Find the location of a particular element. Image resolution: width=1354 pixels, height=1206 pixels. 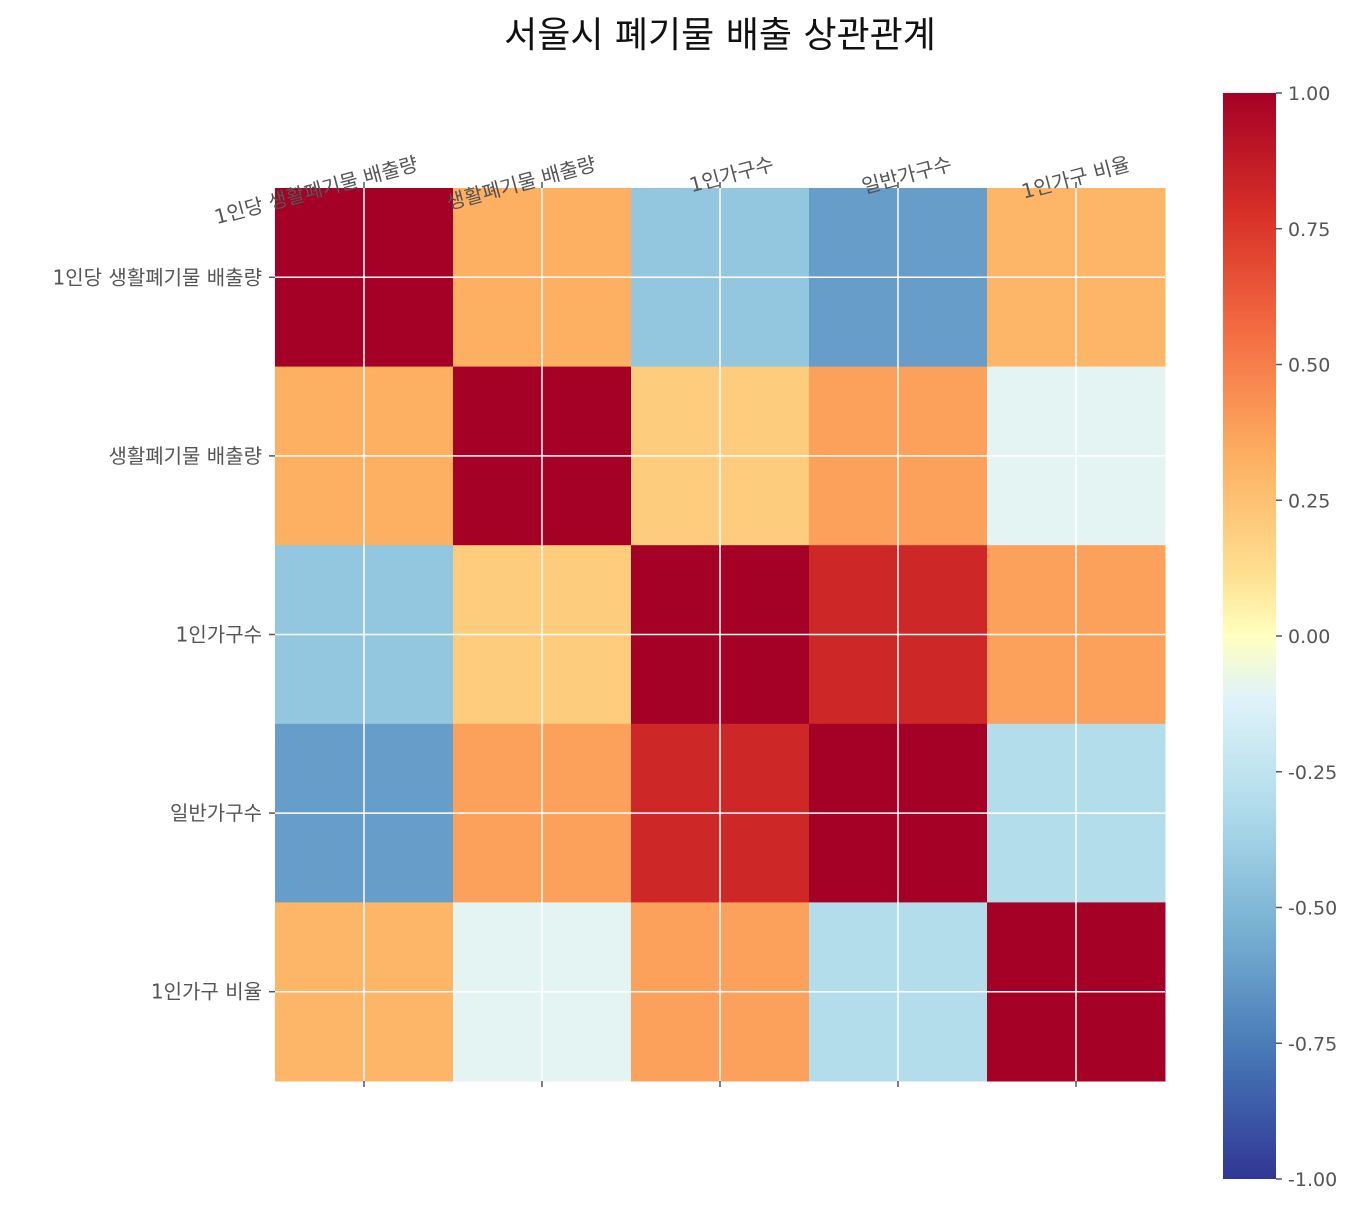

y-tick-label: 1인가구 비율 is located at coordinates (206, 992).